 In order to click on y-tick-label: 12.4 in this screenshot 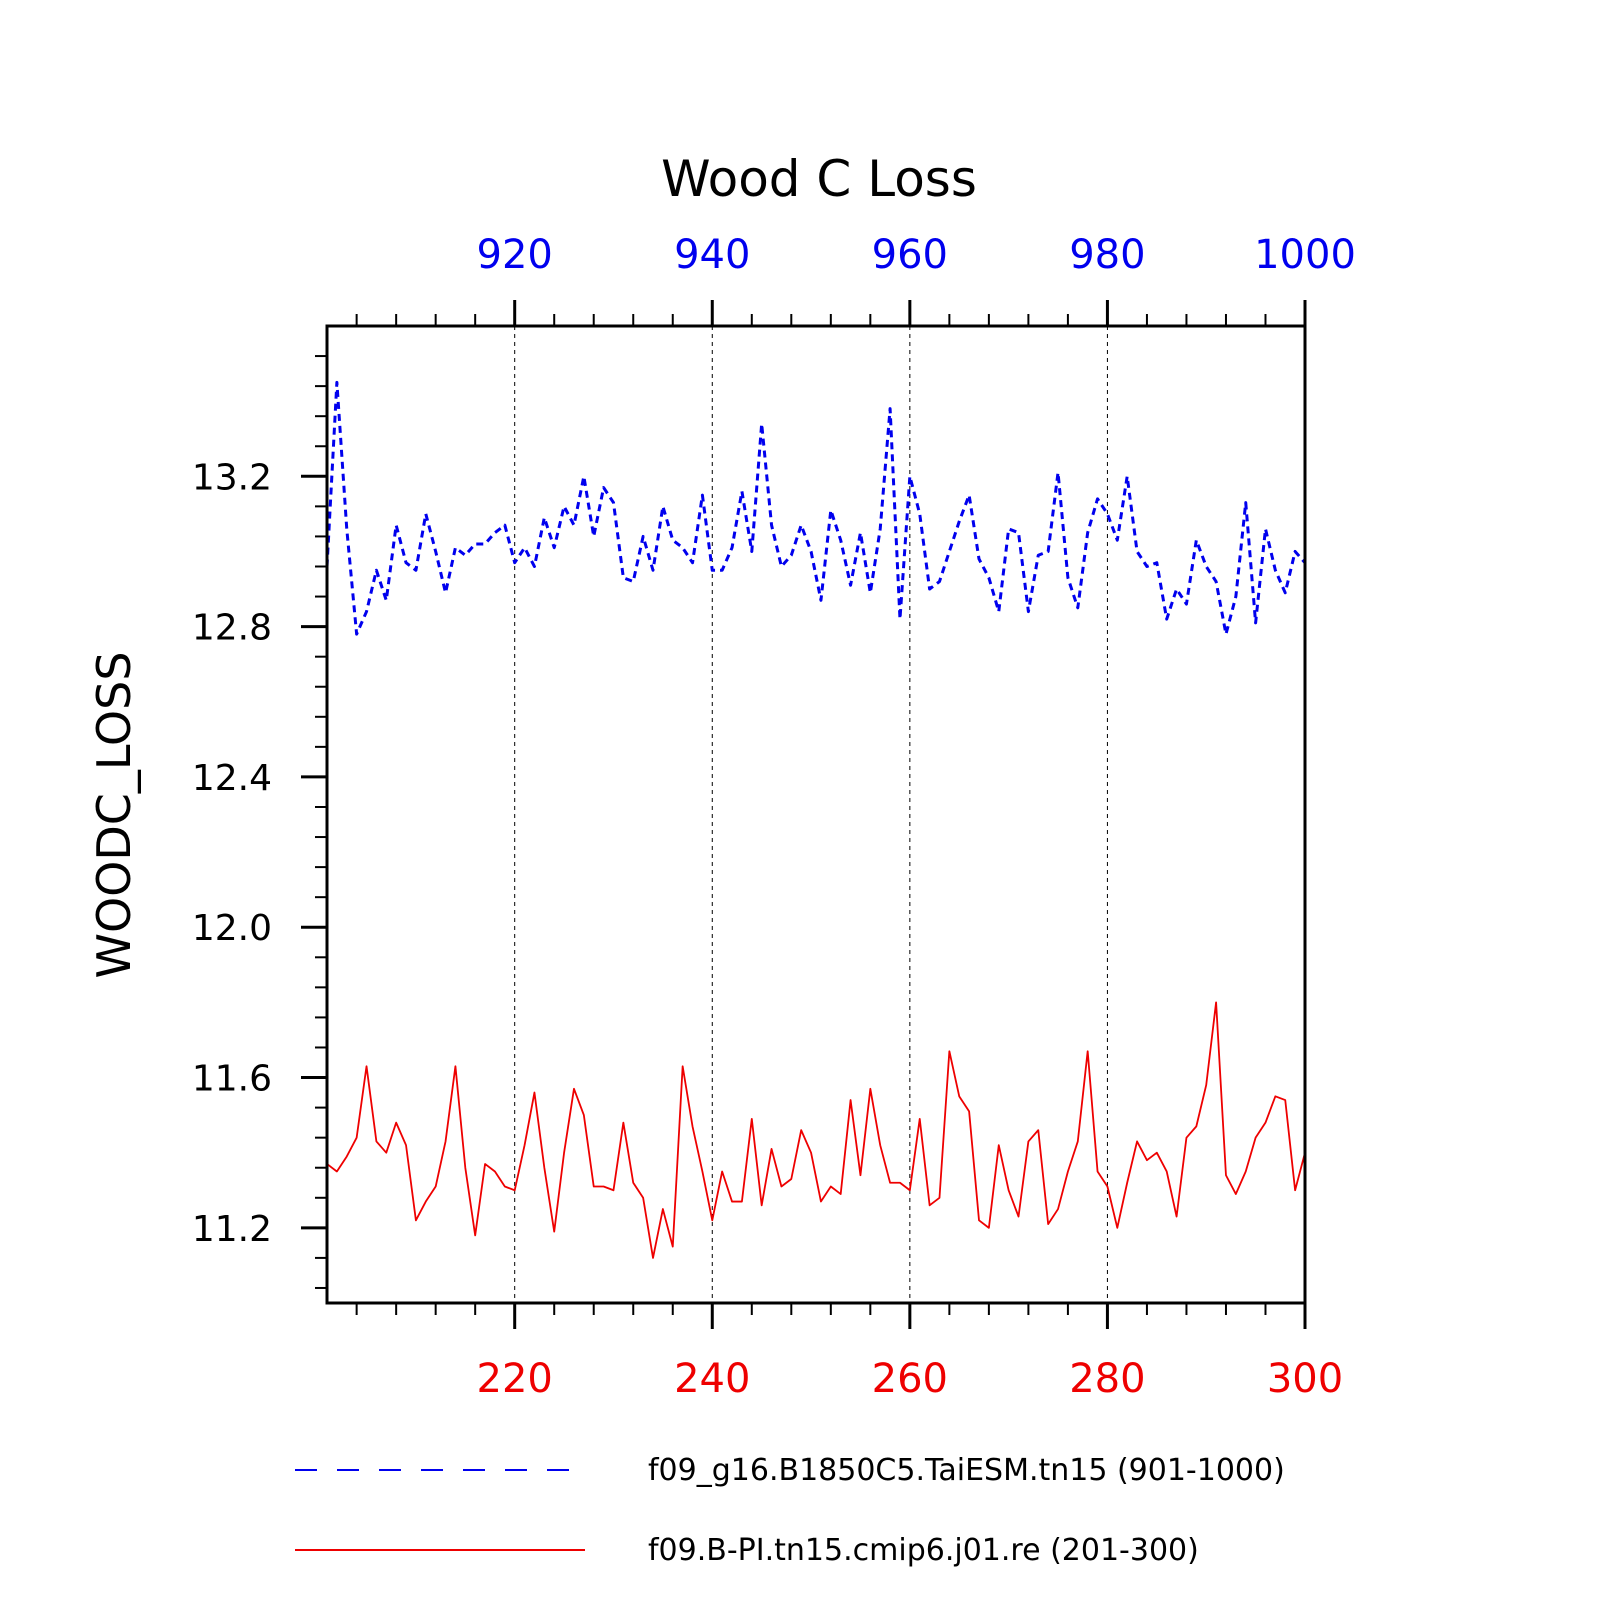, I will do `click(232, 778)`.